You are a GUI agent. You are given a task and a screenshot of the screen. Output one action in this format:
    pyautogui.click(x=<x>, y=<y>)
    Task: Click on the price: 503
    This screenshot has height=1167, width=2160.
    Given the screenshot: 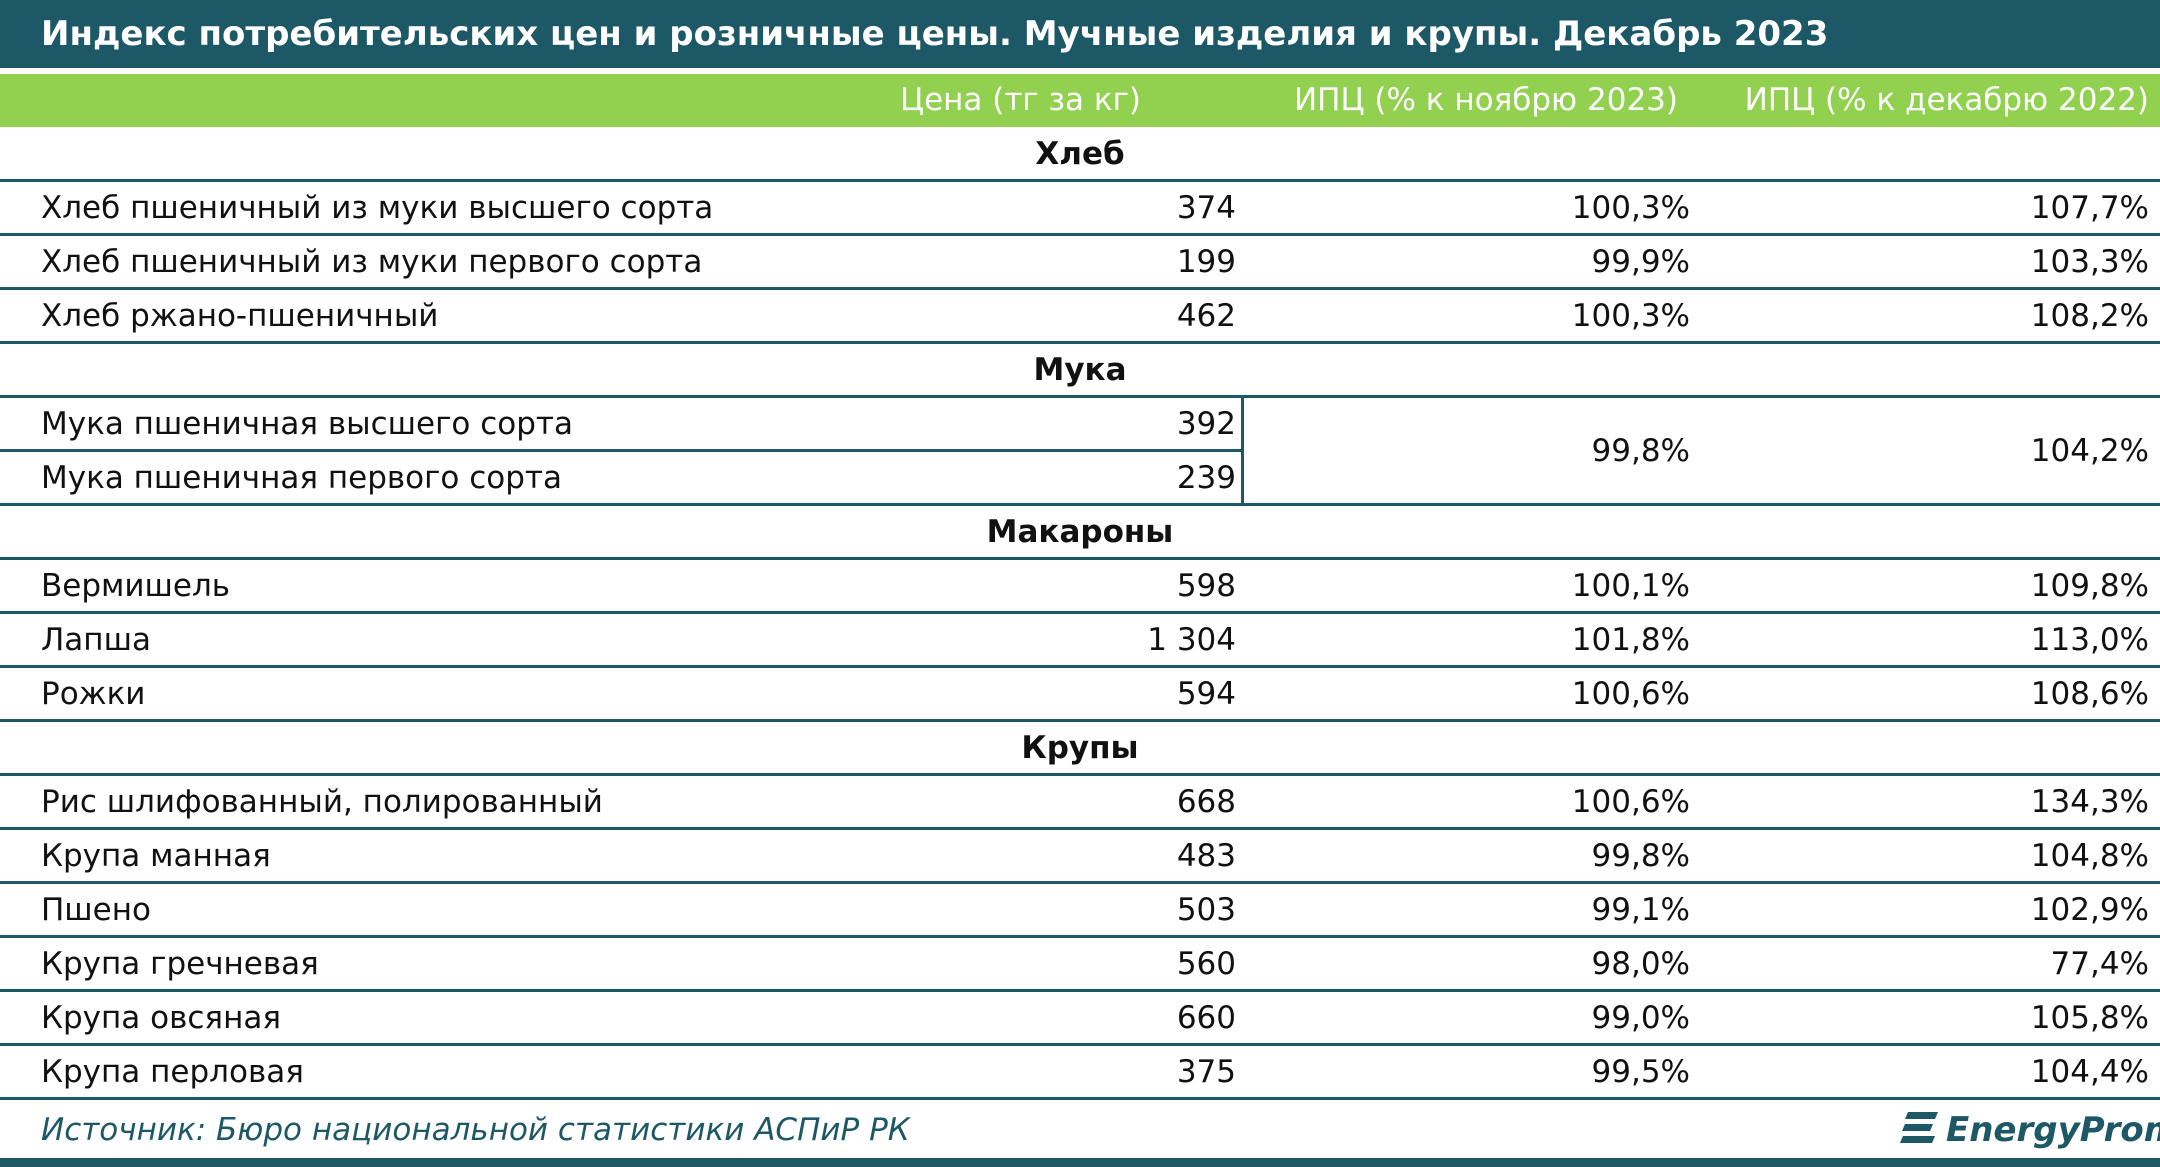 What is the action you would take?
    pyautogui.click(x=1206, y=910)
    